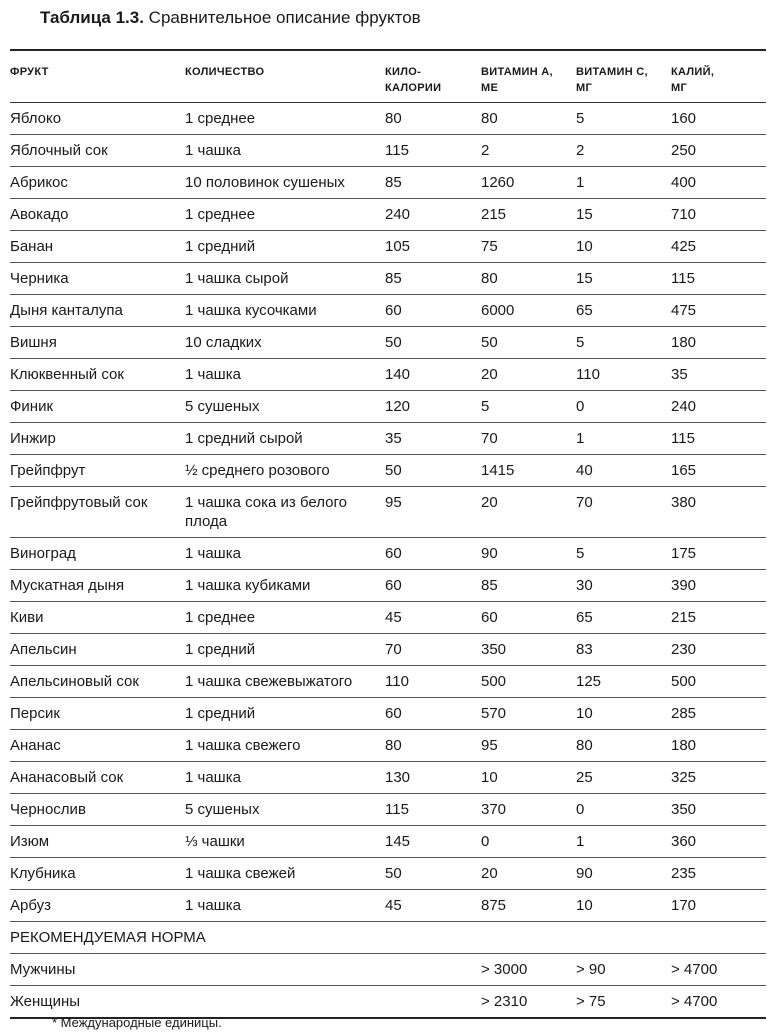  Describe the element at coordinates (528, 438) in the screenshot. I see `cell-vitamin-a: 70` at that location.